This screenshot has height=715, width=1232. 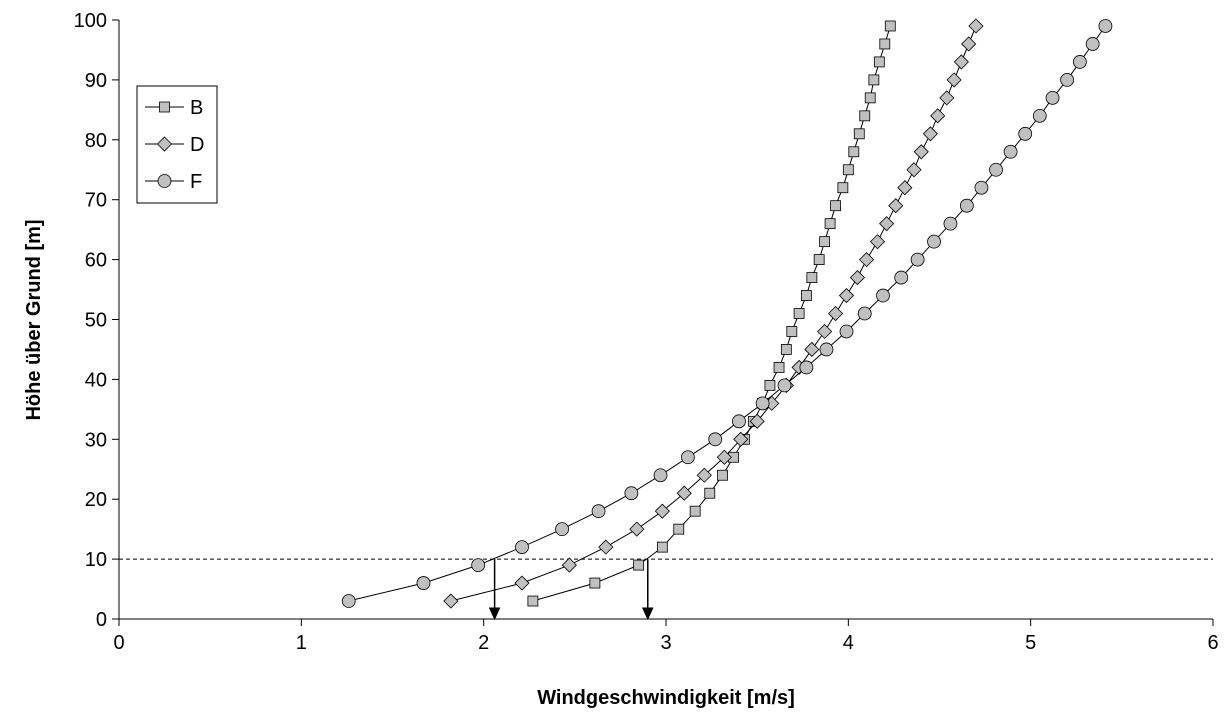 What do you see at coordinates (118, 643) in the screenshot?
I see `x-tick-label: 0` at bounding box center [118, 643].